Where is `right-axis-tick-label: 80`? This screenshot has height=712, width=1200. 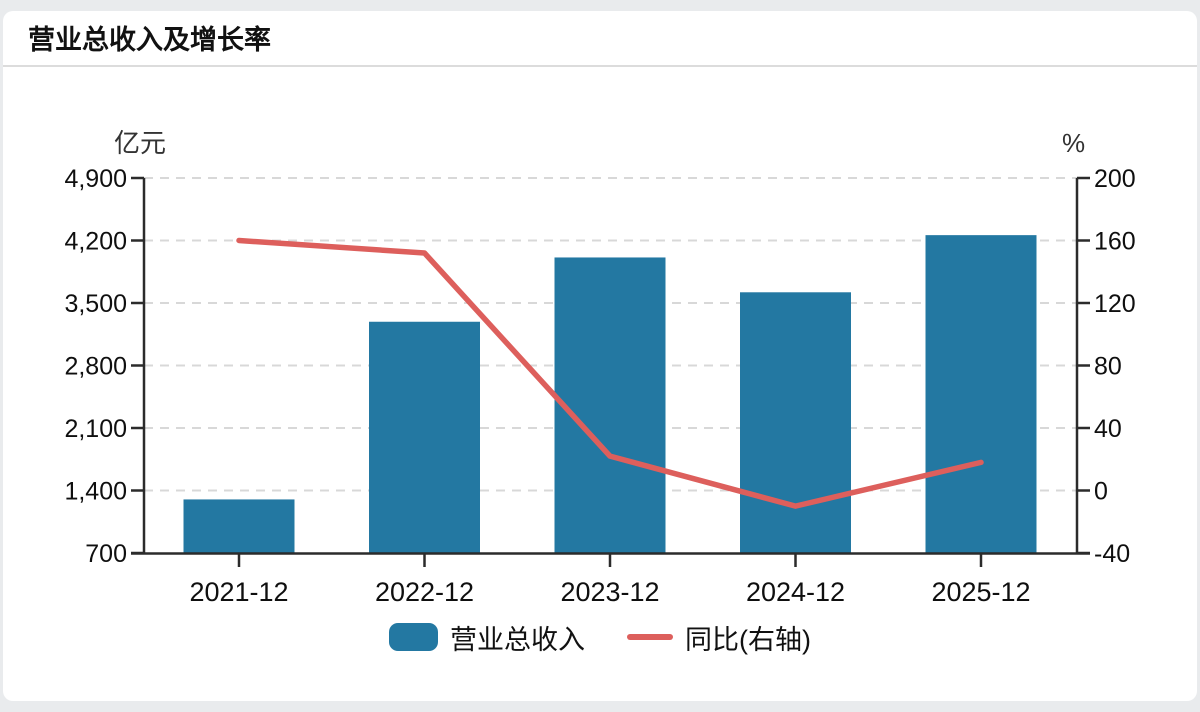 right-axis-tick-label: 80 is located at coordinates (1108, 367).